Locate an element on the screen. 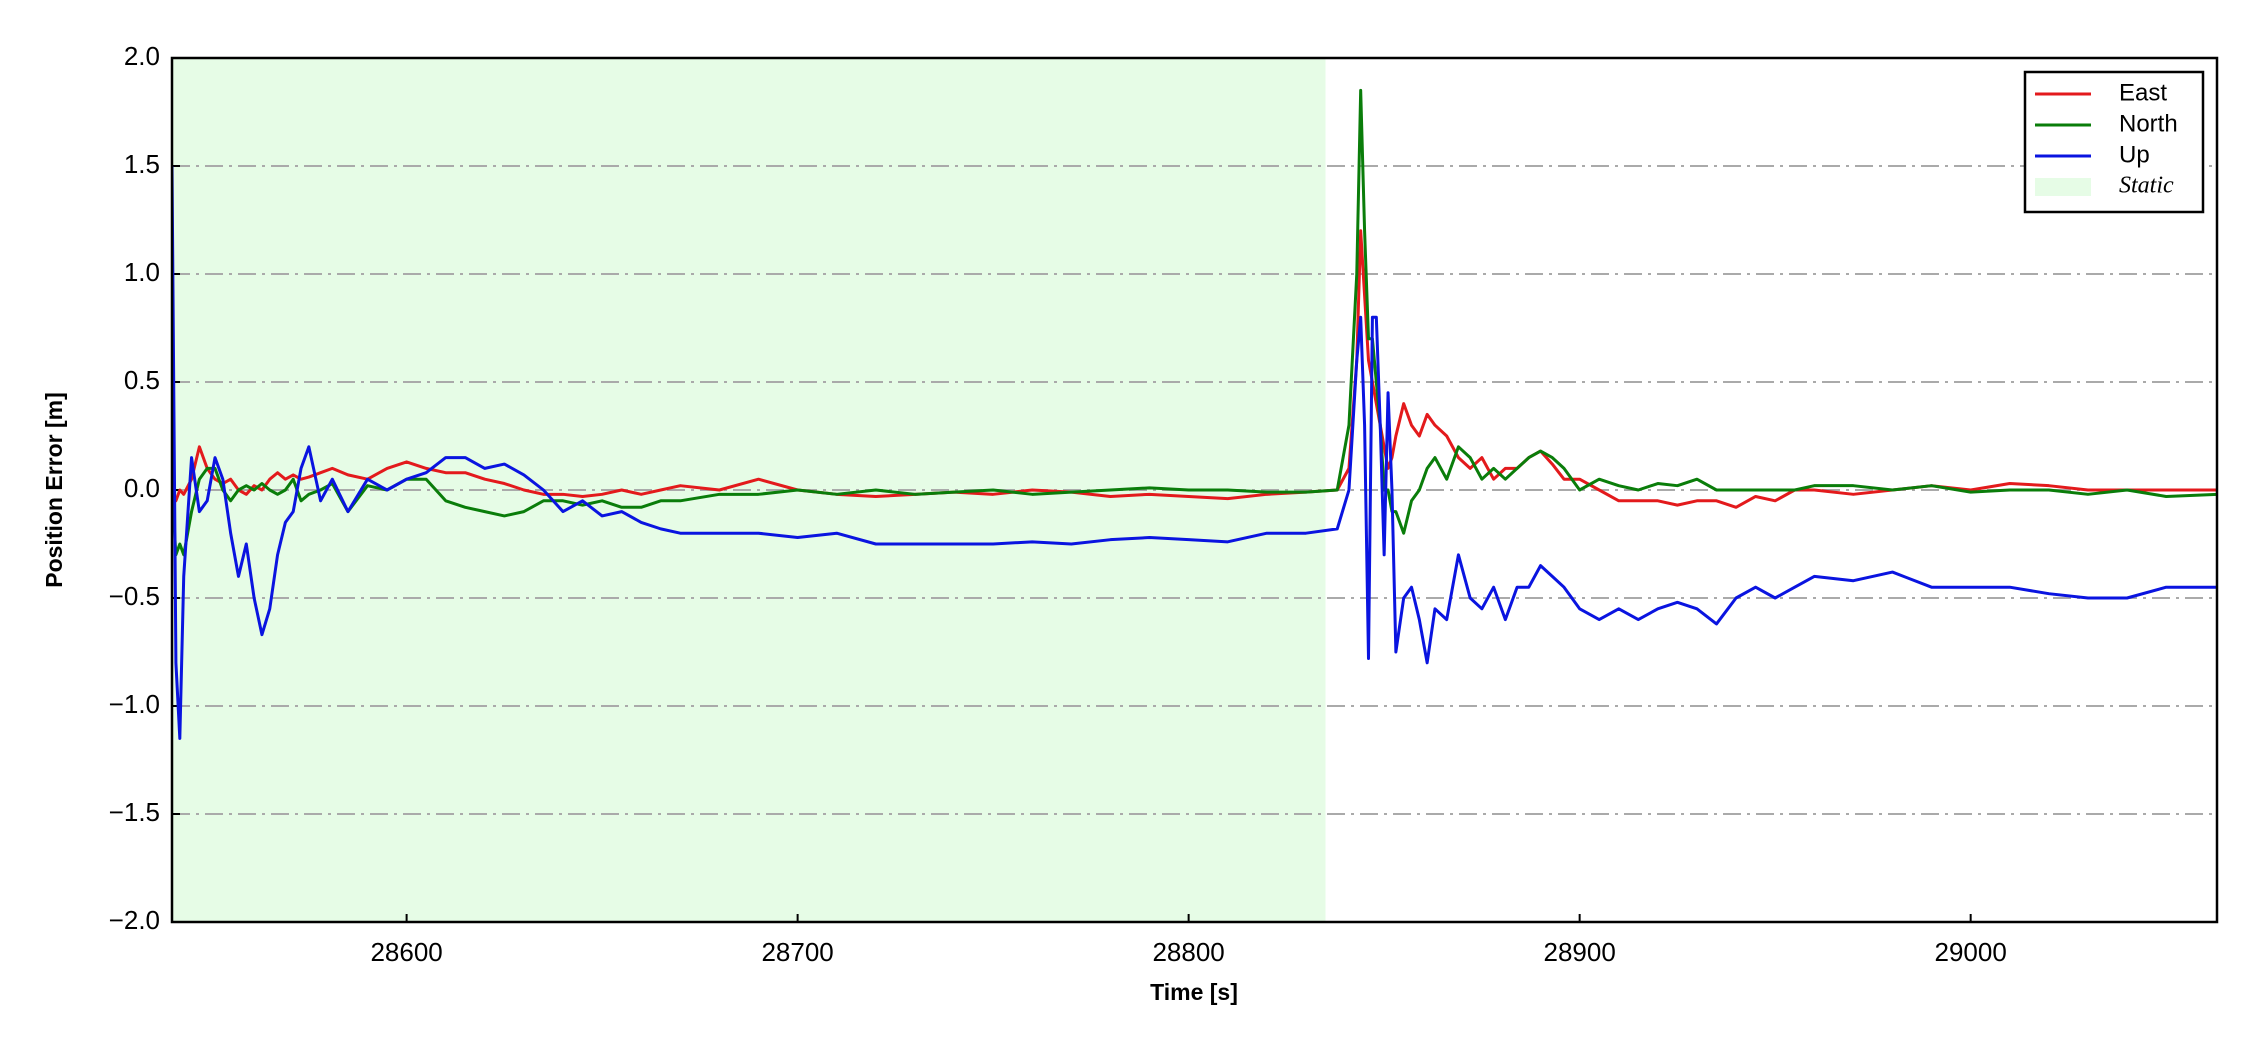 Image resolution: width=2250 pixels, height=1050 pixels. y-axis-label: Position Error [m] is located at coordinates (54, 490).